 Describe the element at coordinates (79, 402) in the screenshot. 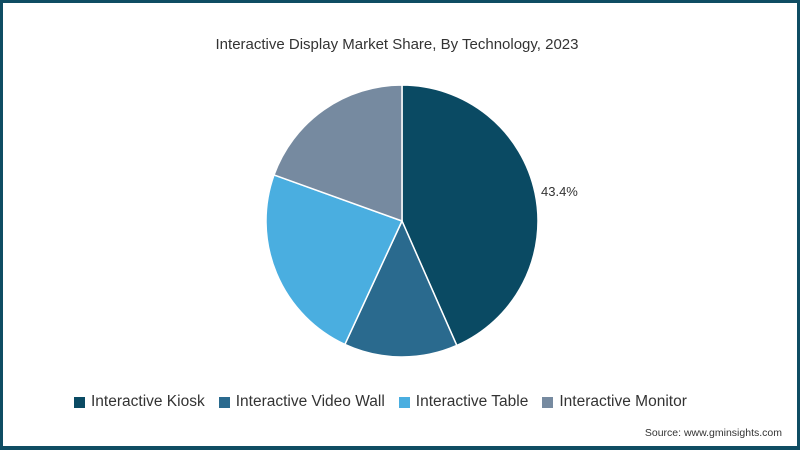

I see `legend-swatch-kiosk` at that location.